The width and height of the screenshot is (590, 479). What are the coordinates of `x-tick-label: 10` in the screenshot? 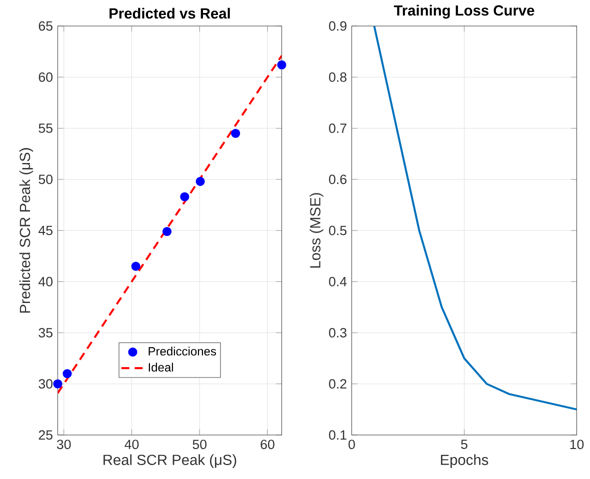 It's located at (577, 445).